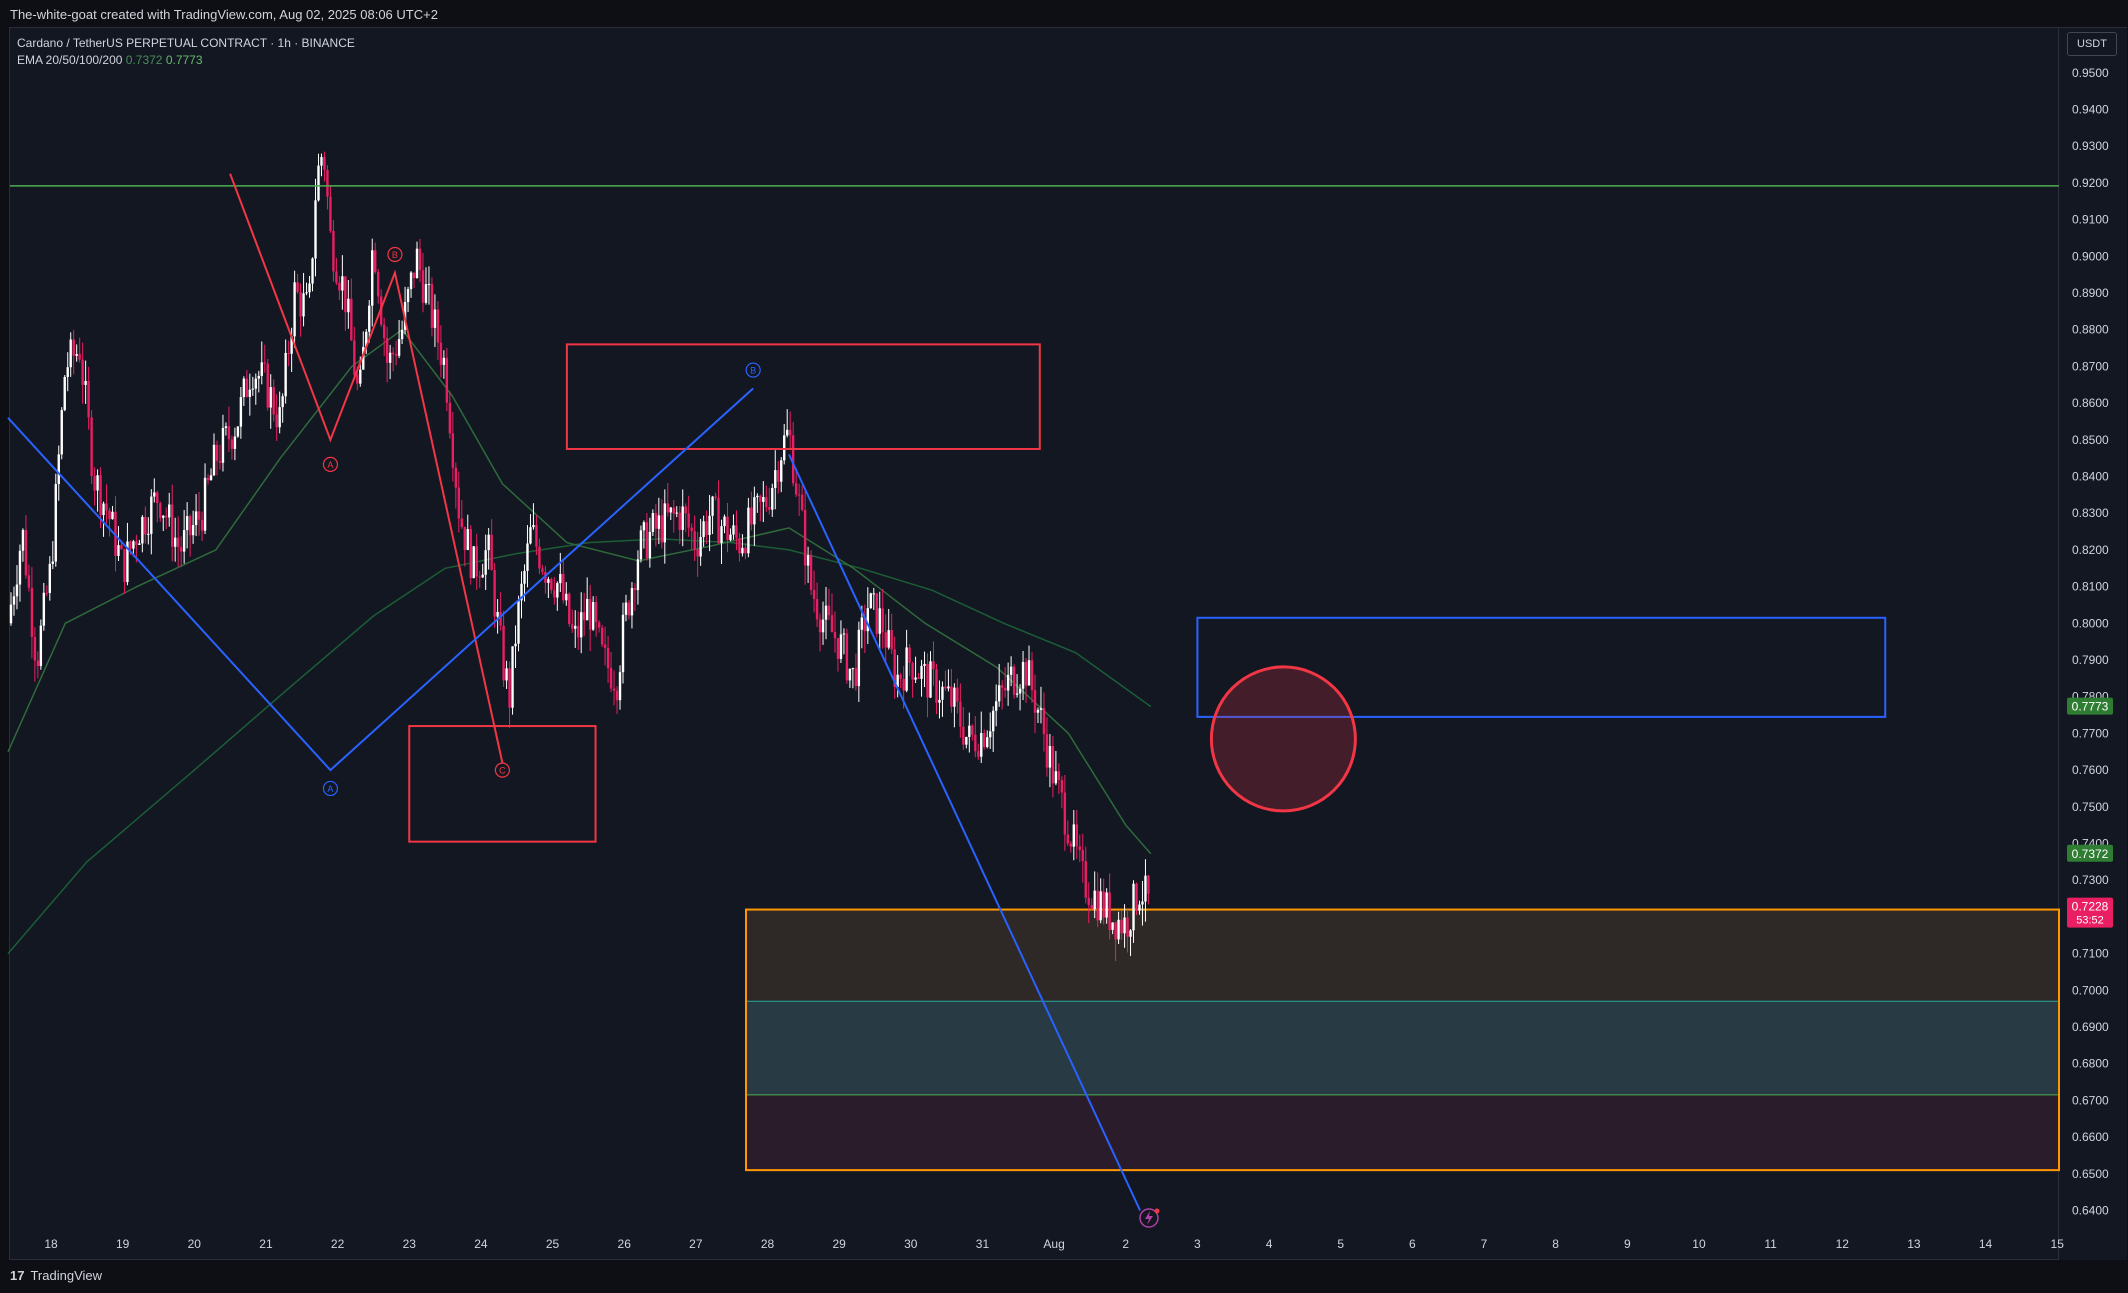  Describe the element at coordinates (803, 396) in the screenshot. I see `red-box-upper` at that location.